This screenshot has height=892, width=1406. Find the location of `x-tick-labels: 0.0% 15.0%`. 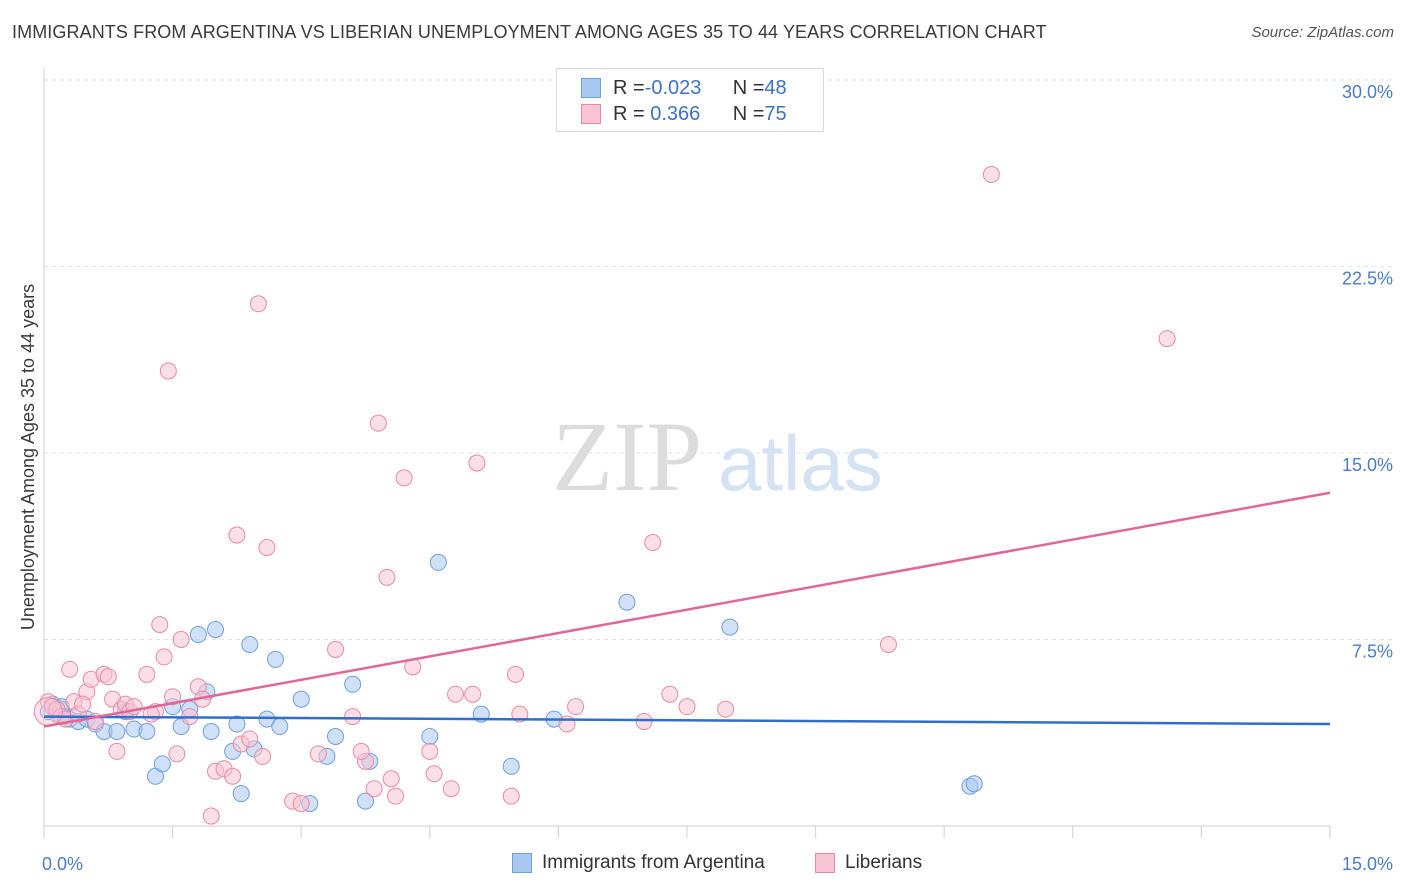

x-tick-labels: 0.0% 15.0% is located at coordinates (717, 864).